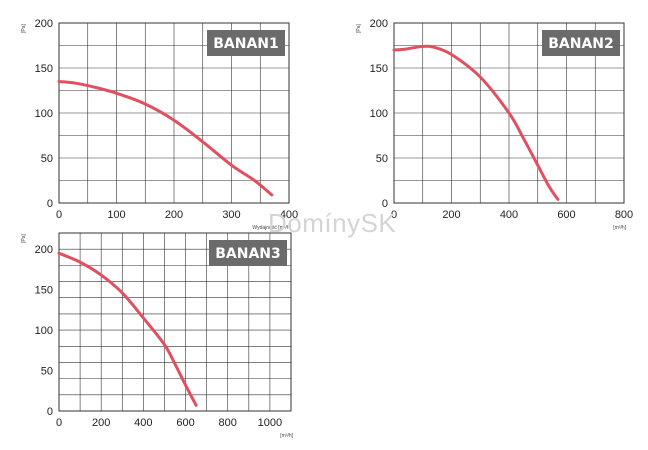 Image resolution: width=648 pixels, height=450 pixels. What do you see at coordinates (332, 223) in the screenshot?
I see `watermark-text: DomínySK` at bounding box center [332, 223].